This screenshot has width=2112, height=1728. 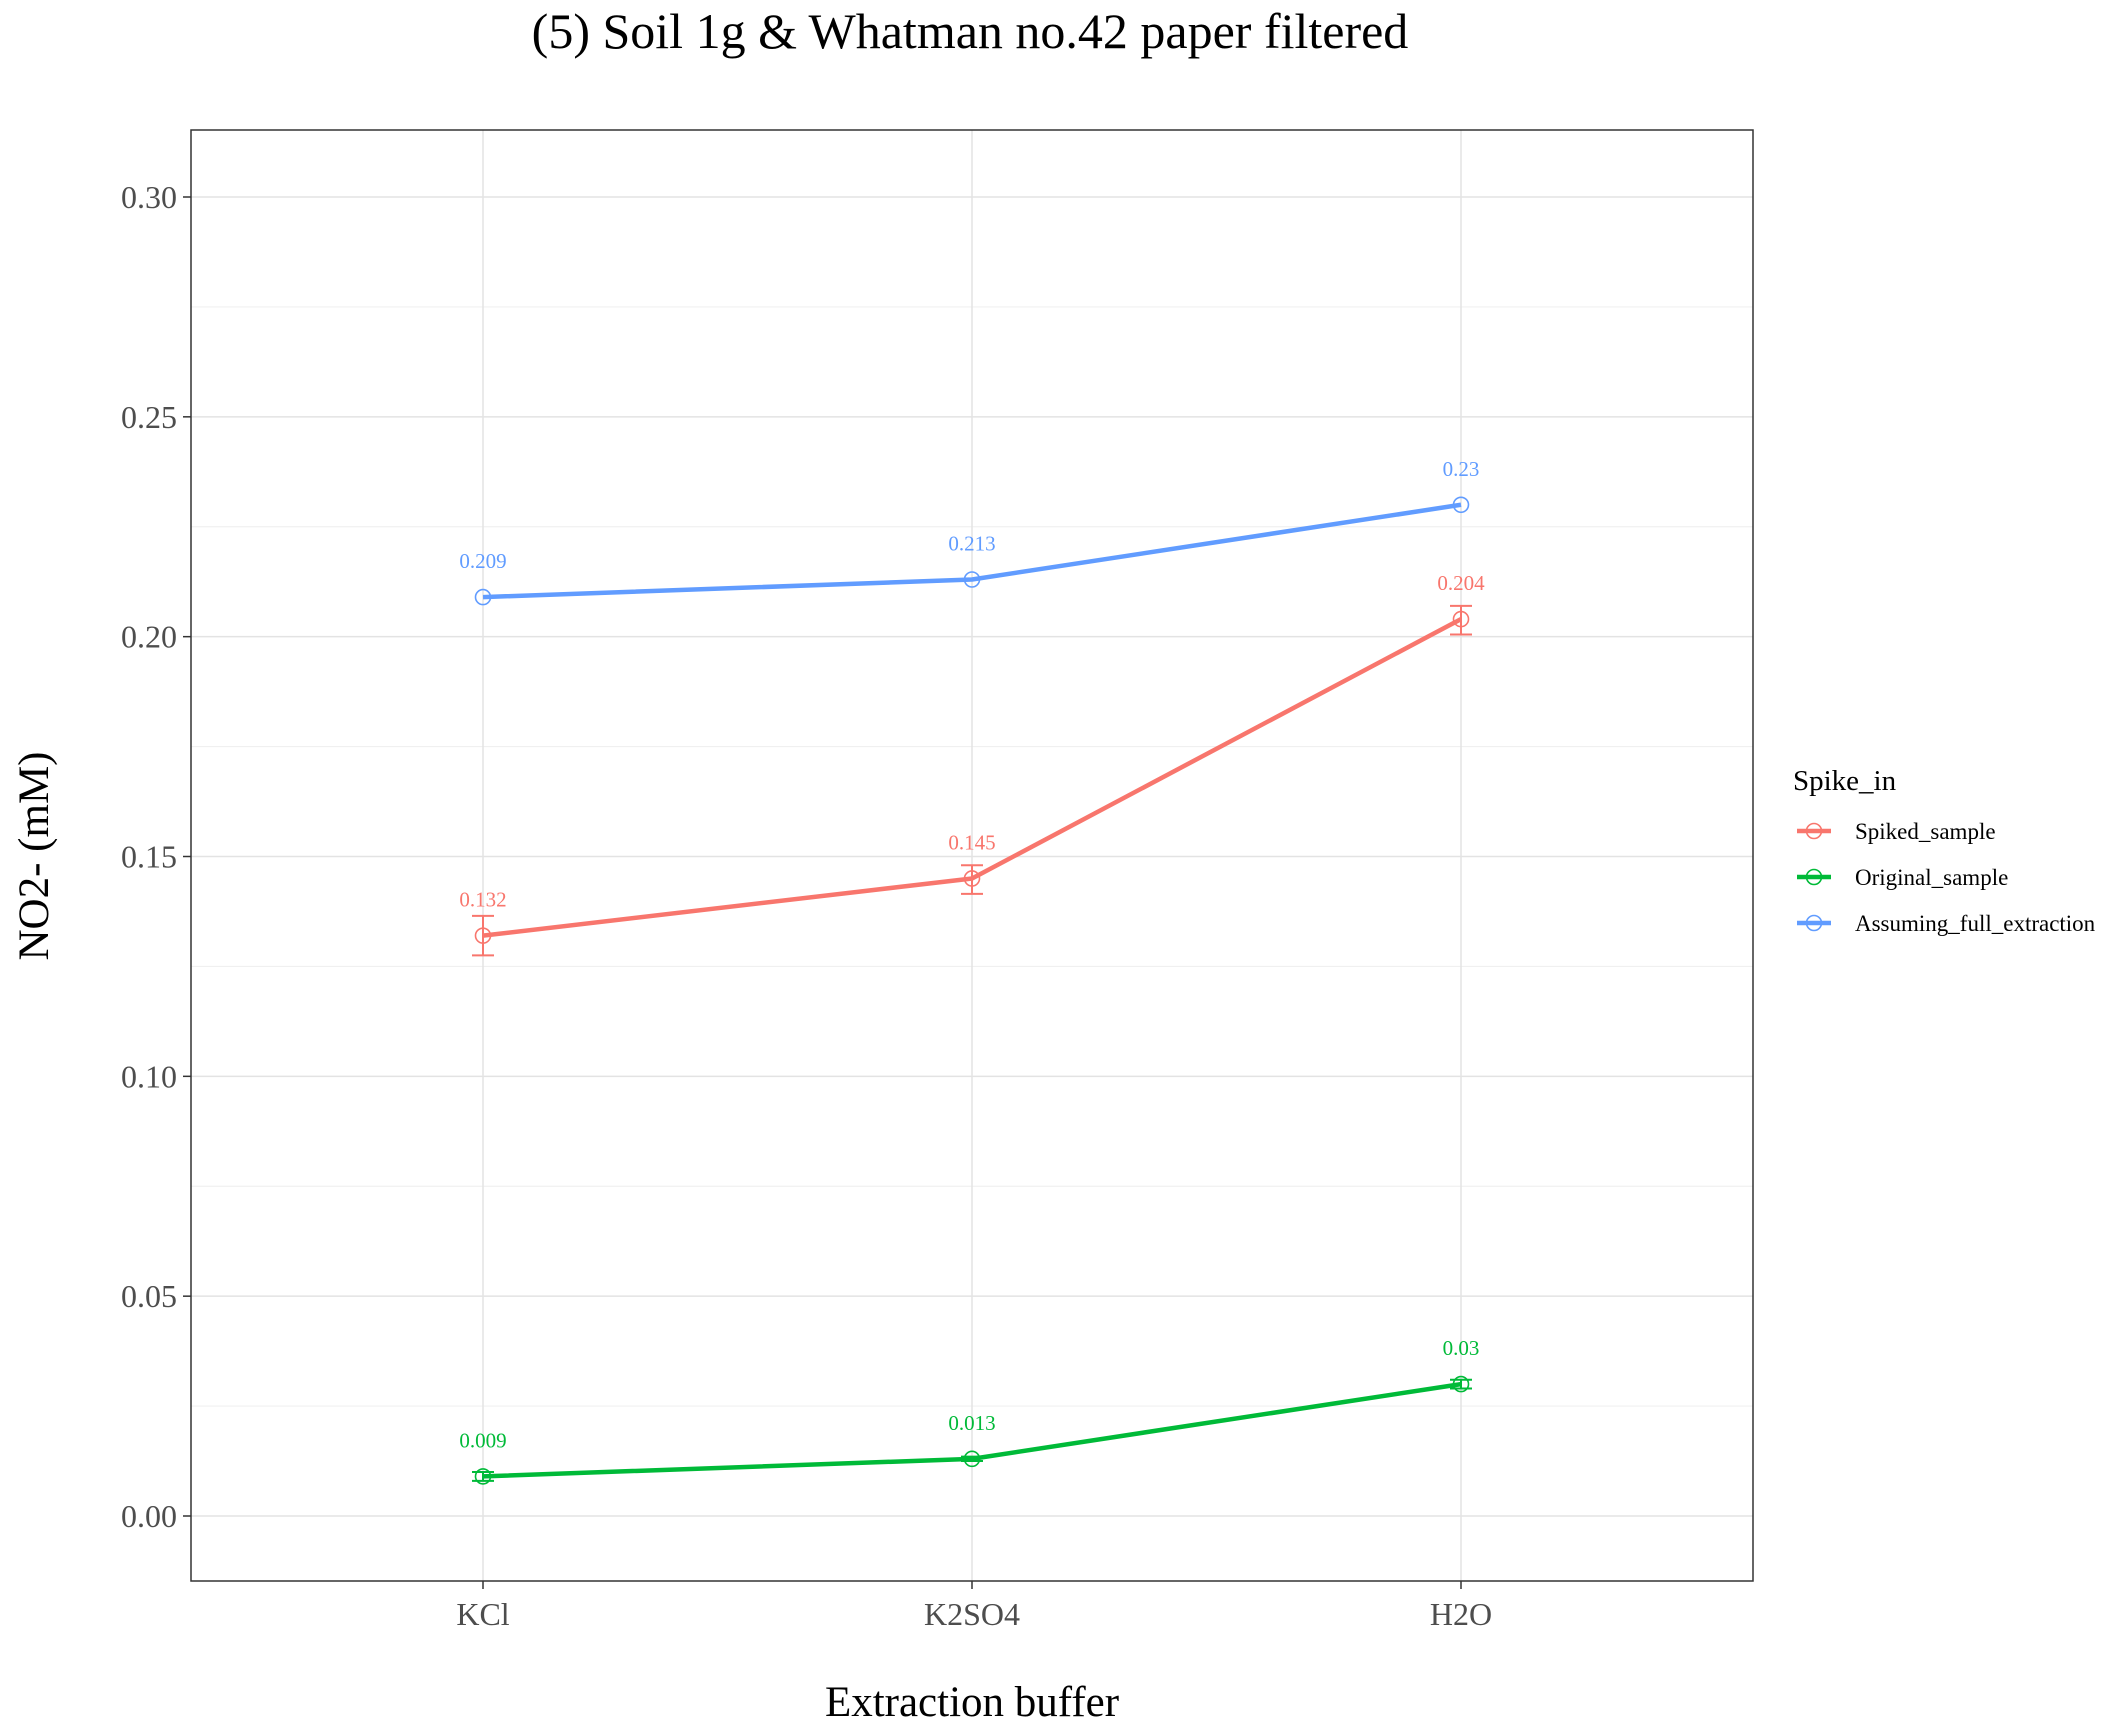 I want to click on legend-item-Assuming_full_extraction: Assuming_full_extraction, so click(x=1946, y=923).